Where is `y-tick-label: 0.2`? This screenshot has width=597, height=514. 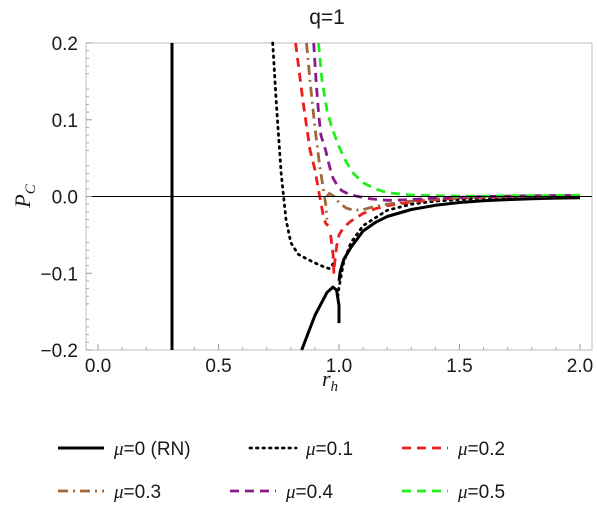
y-tick-label: 0.2 is located at coordinates (65, 44).